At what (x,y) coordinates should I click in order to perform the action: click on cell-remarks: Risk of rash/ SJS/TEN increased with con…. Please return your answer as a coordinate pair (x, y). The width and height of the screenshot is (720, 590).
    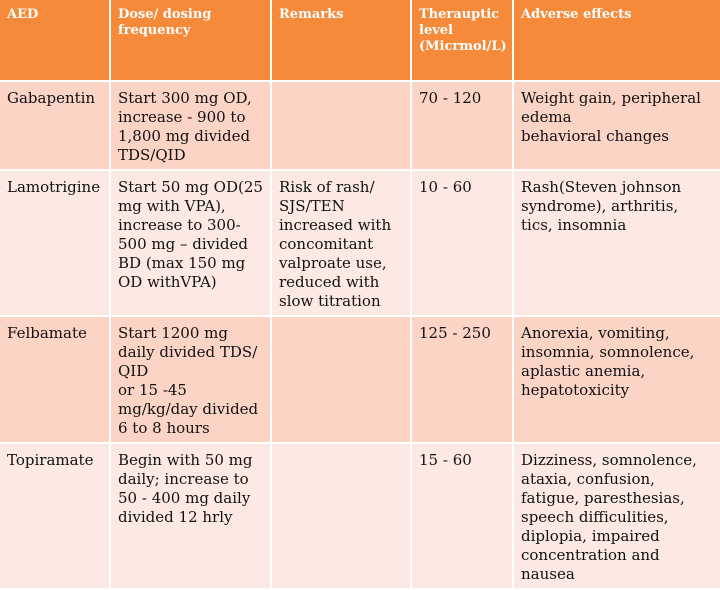
    Looking at the image, I should click on (341, 243).